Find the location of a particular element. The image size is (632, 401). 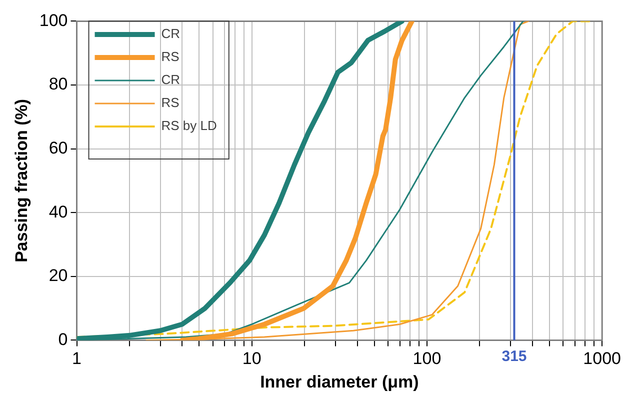

y-tick-label: 80 is located at coordinates (58, 84).